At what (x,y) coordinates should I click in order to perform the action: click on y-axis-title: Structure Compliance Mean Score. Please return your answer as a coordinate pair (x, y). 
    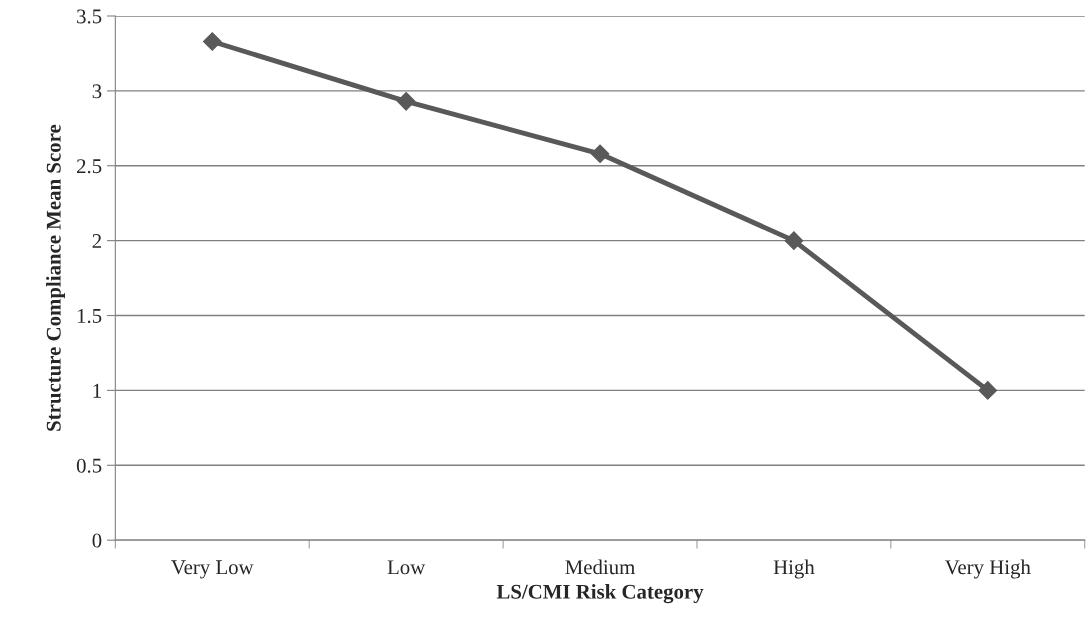
    Looking at the image, I should click on (55, 277).